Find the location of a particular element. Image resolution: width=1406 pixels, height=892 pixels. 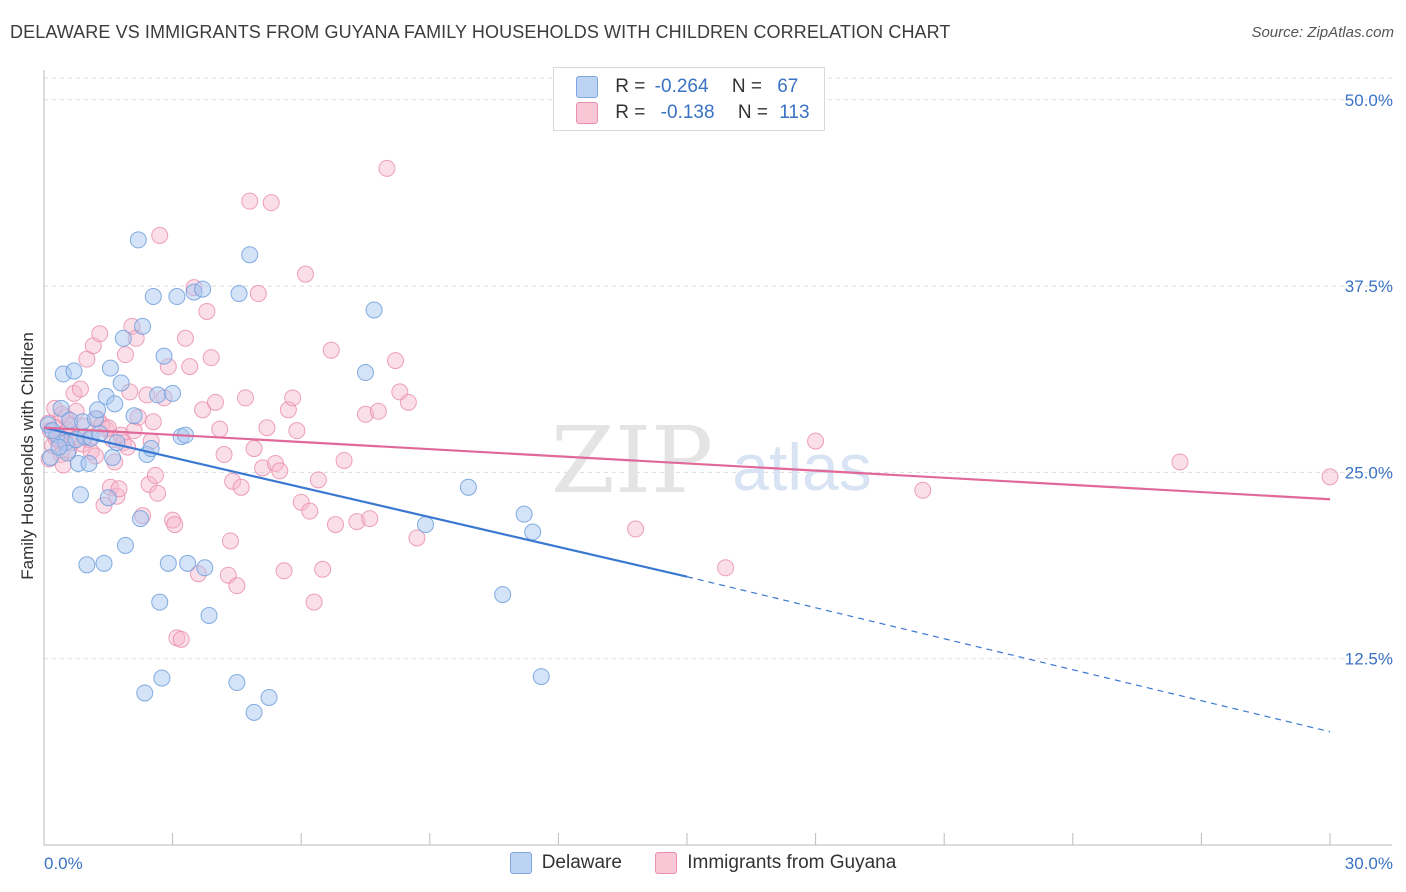

bottom-legend-guyana: Immigrants from Guyana is located at coordinates (775, 863).